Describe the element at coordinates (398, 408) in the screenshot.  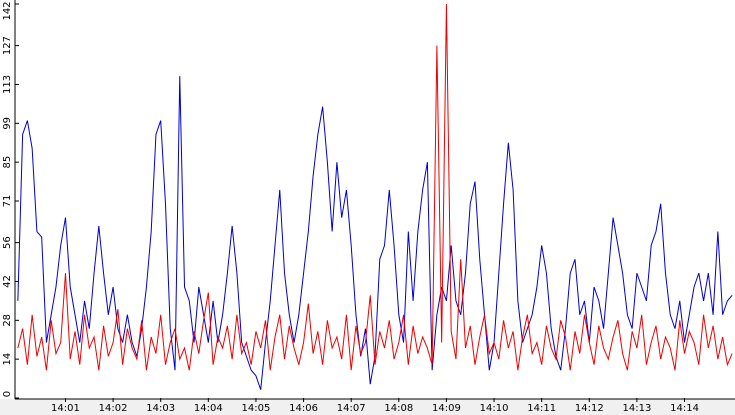
I see `x-tick-label: 14:08` at that location.